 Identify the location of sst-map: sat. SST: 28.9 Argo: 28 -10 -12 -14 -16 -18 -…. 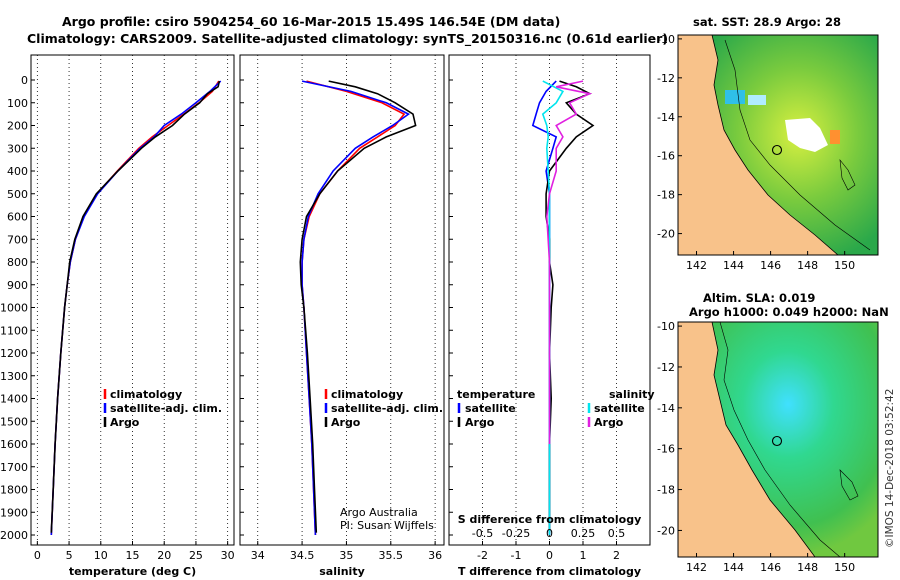
(768, 143).